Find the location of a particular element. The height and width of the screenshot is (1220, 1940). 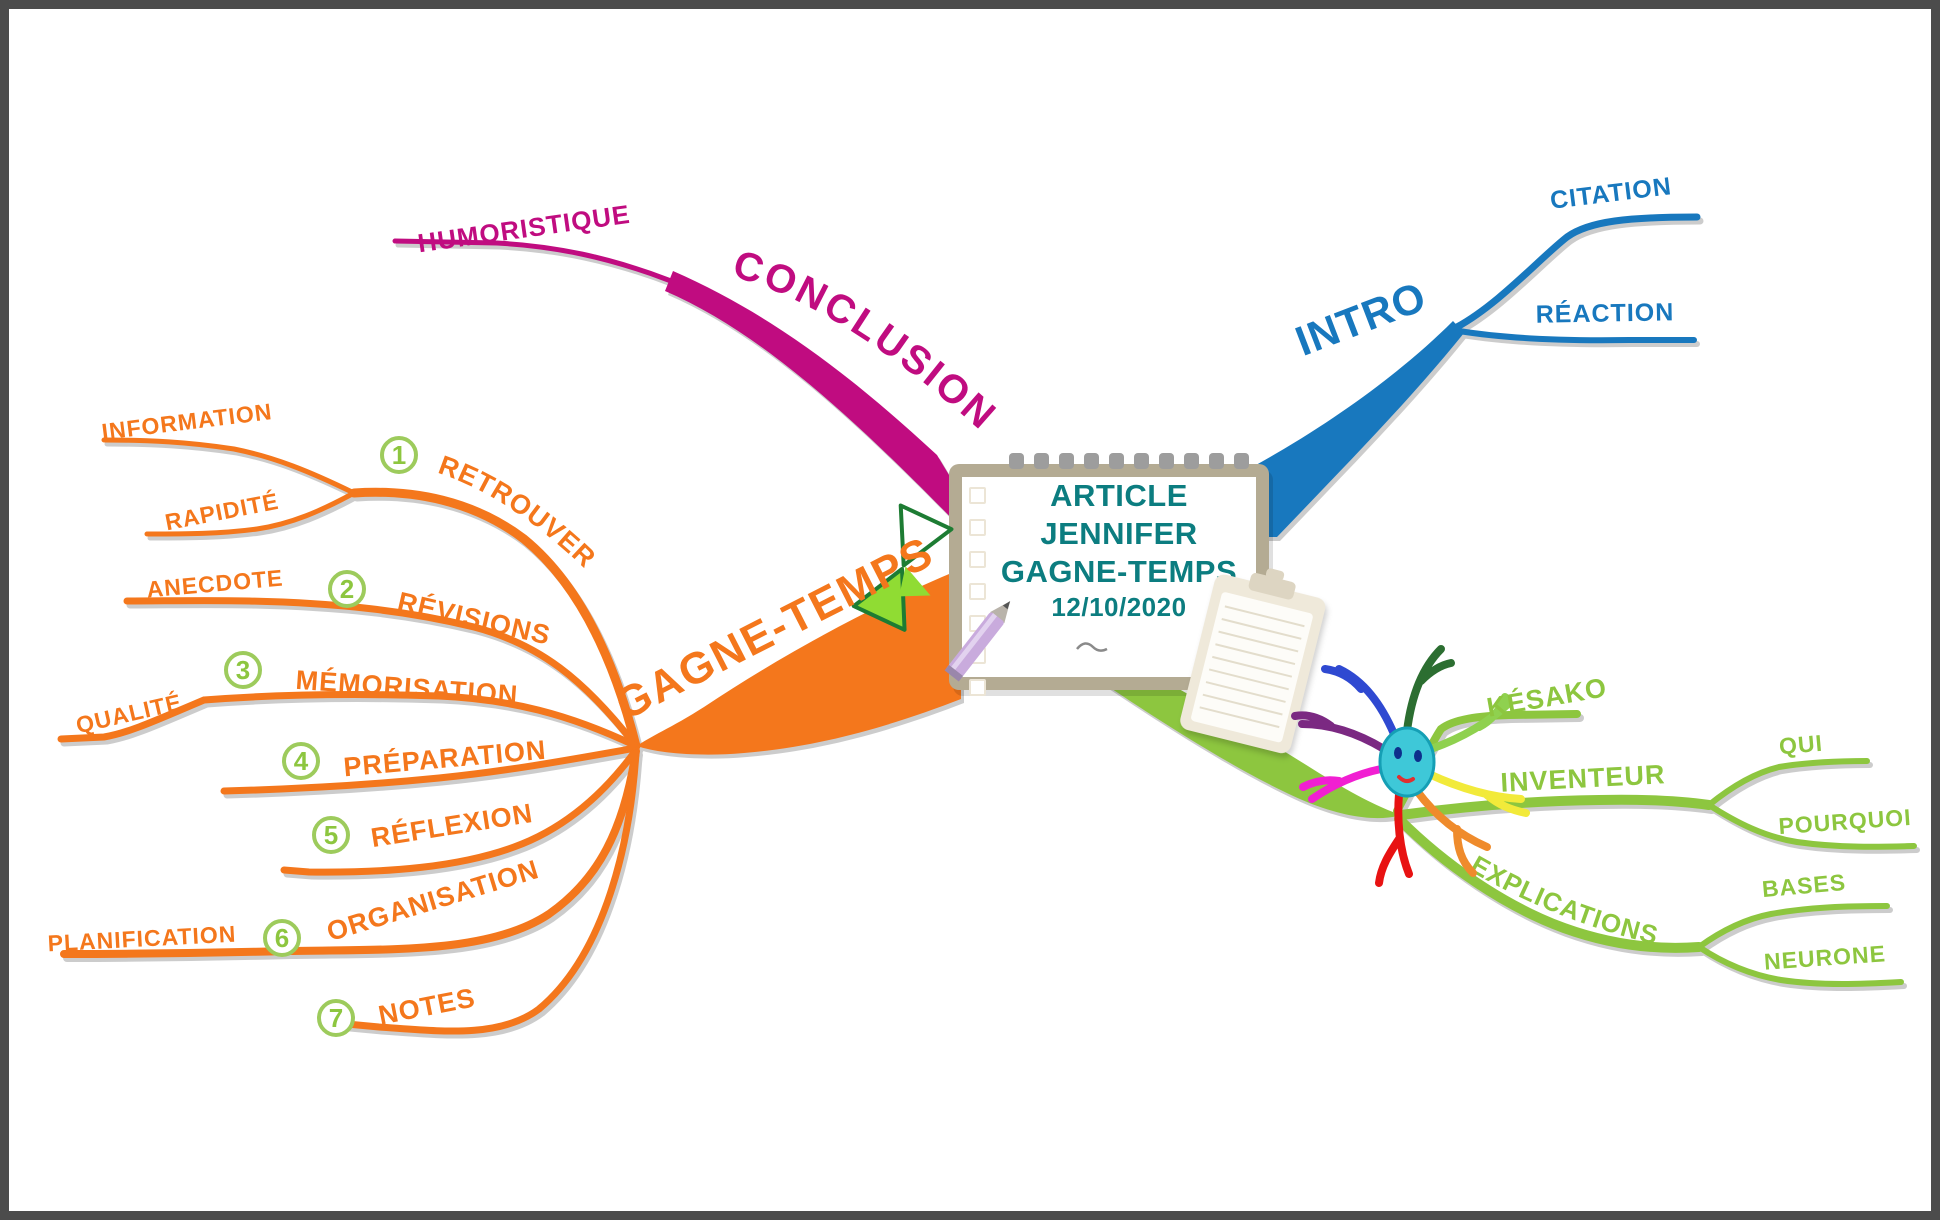

notepad-binding-dots is located at coordinates (1129, 461).